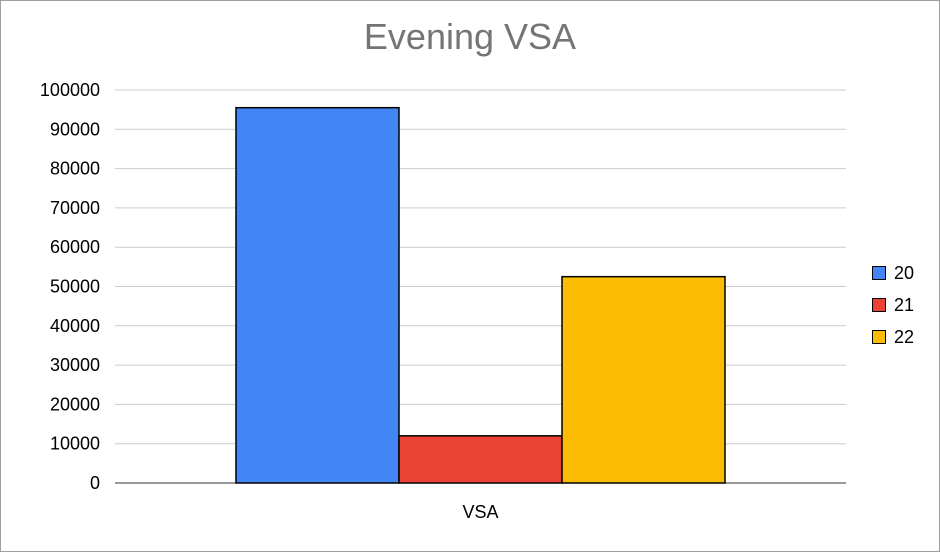 The width and height of the screenshot is (940, 552). What do you see at coordinates (75, 208) in the screenshot?
I see `y-tick-label: 70000` at bounding box center [75, 208].